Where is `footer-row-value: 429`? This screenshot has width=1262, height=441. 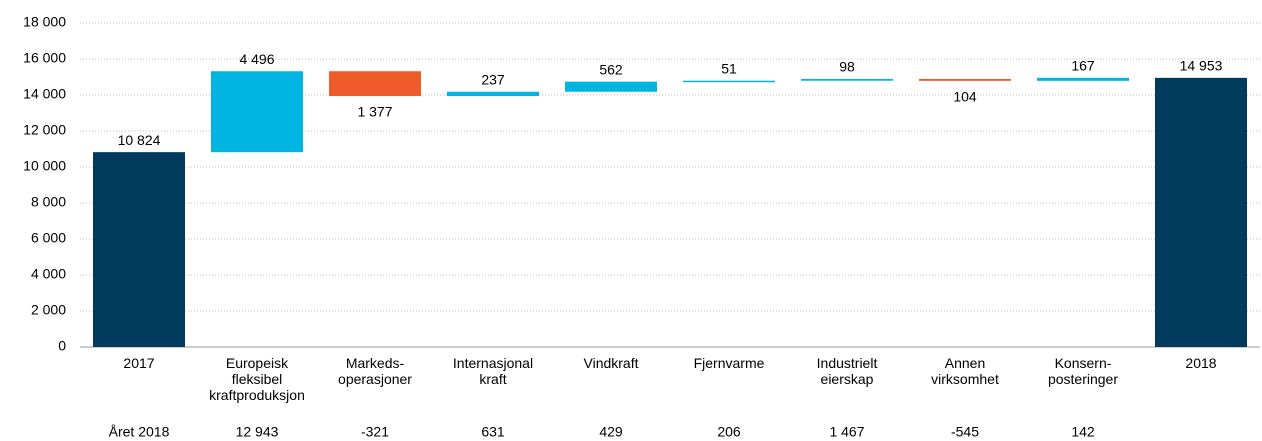
footer-row-value: 429 is located at coordinates (611, 432).